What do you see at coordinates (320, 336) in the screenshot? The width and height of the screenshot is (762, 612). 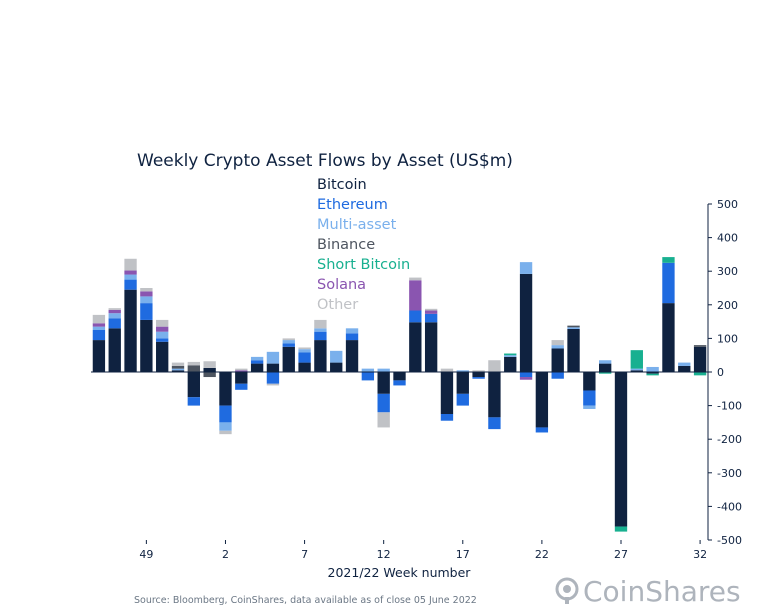 I see `bar-week-15-ethereum` at bounding box center [320, 336].